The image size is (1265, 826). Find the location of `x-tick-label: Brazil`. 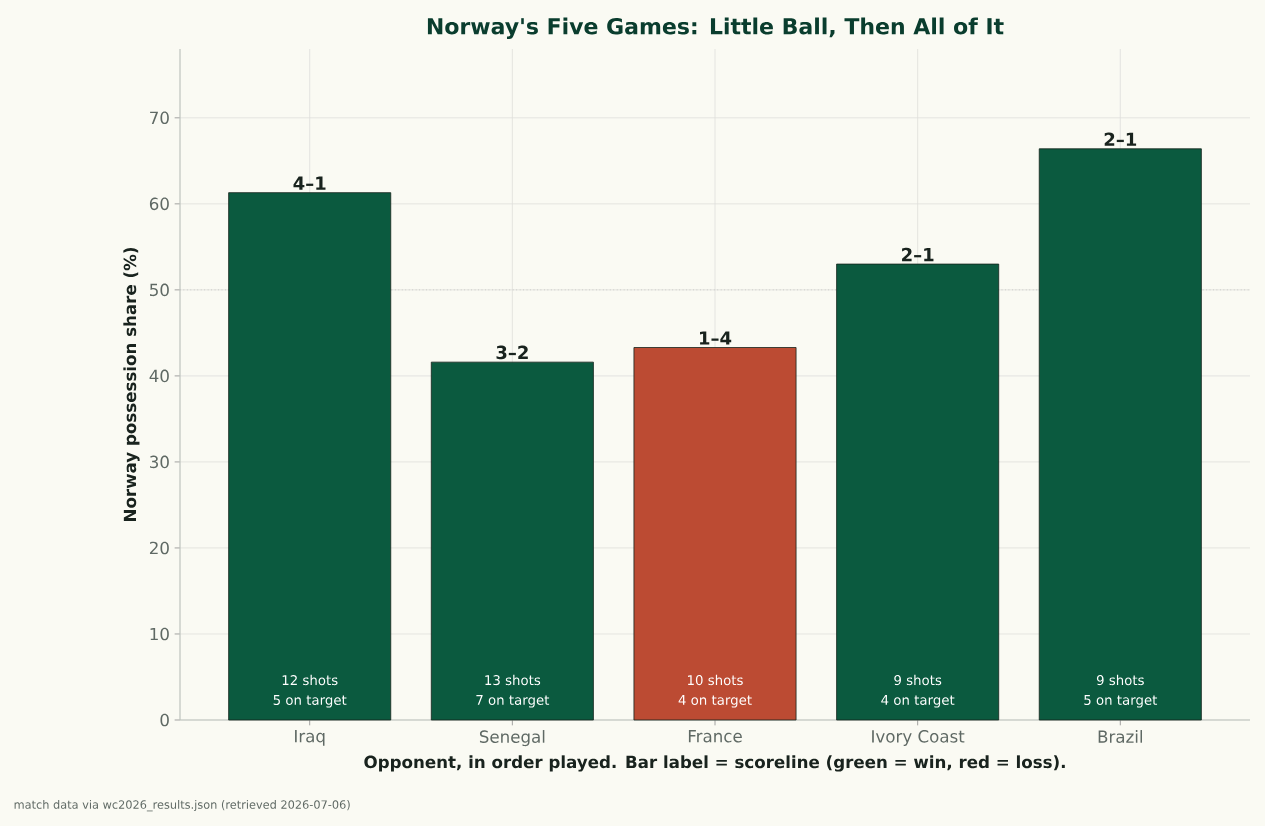

x-tick-label: Brazil is located at coordinates (1120, 736).